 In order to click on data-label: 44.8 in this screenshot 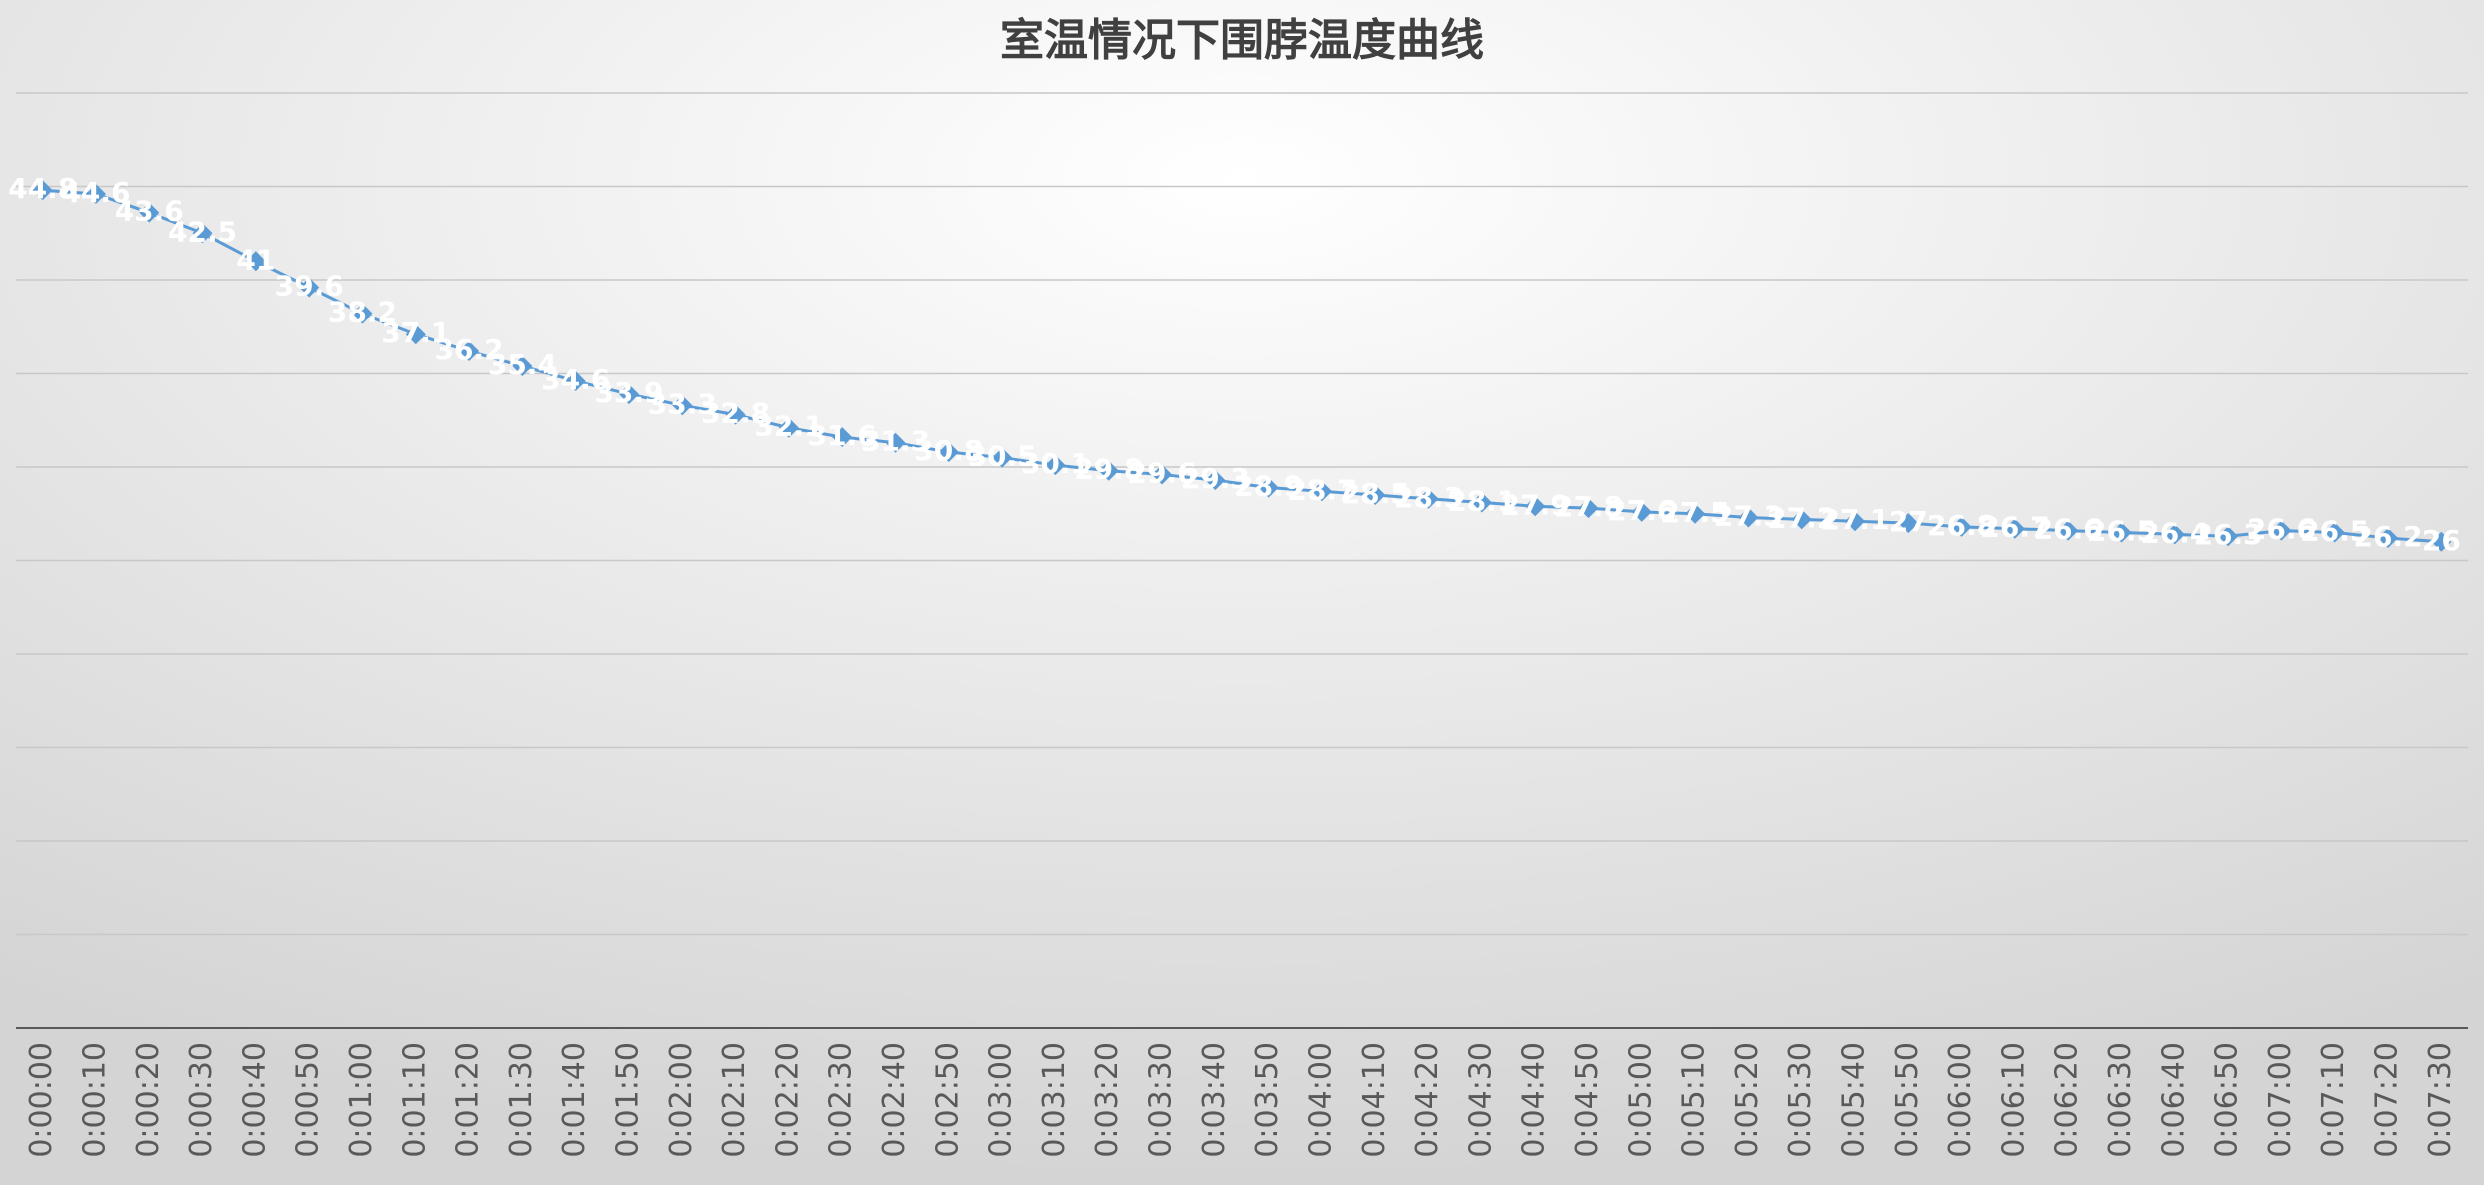, I will do `click(42, 188)`.